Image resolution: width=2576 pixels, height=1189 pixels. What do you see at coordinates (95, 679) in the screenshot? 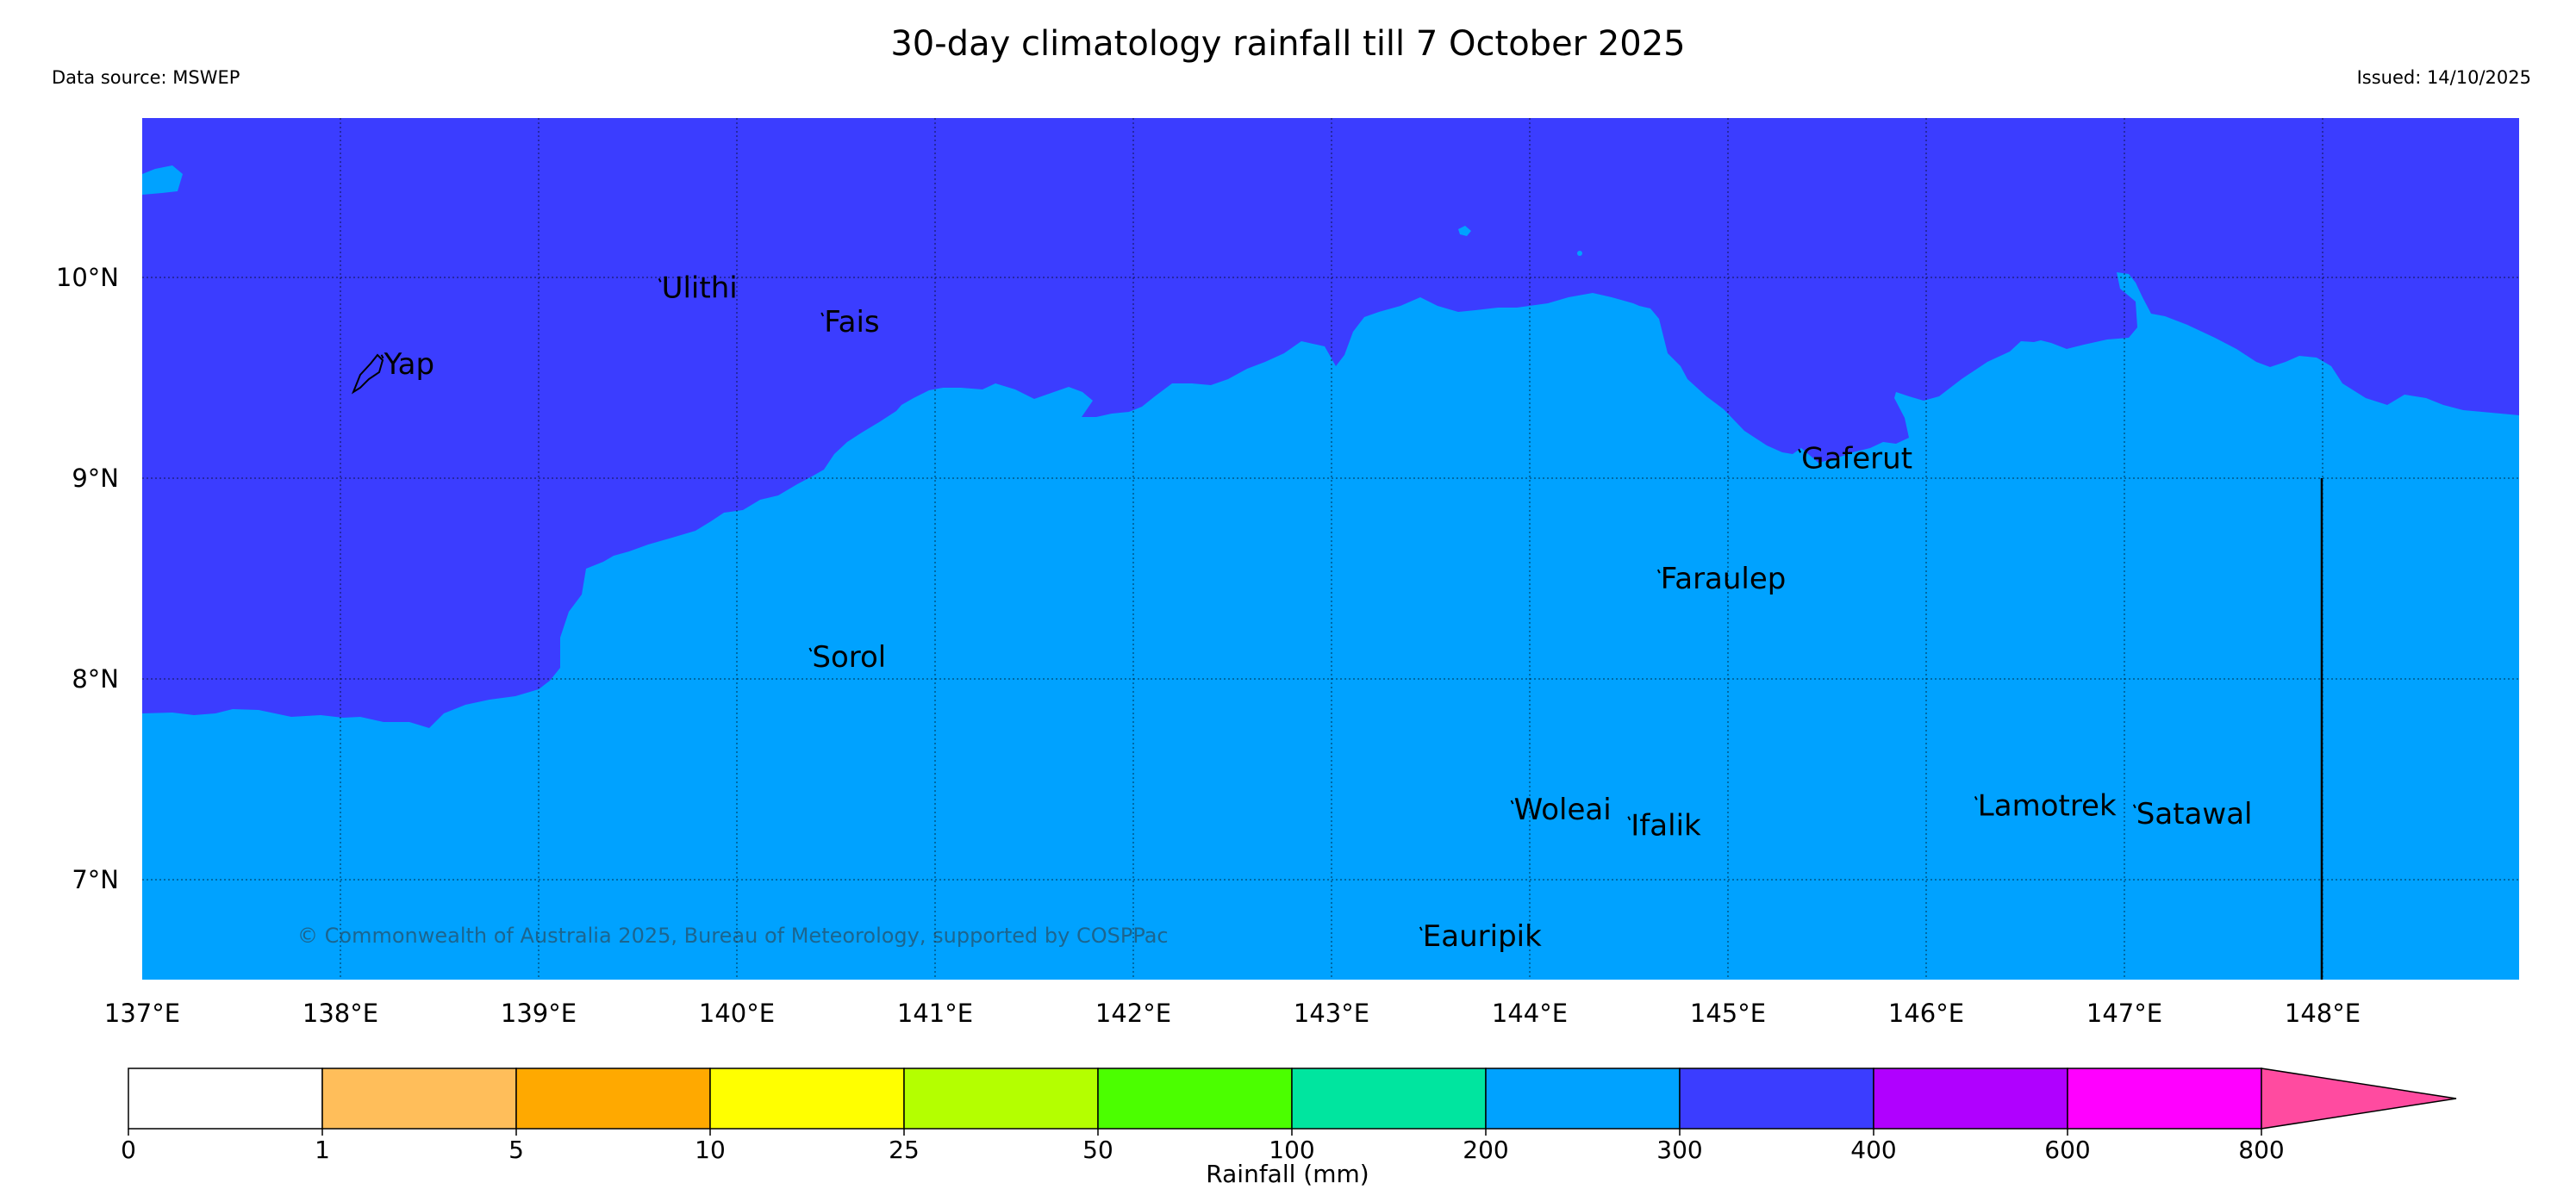
I see `latitude-tick-label: 8°N` at bounding box center [95, 679].